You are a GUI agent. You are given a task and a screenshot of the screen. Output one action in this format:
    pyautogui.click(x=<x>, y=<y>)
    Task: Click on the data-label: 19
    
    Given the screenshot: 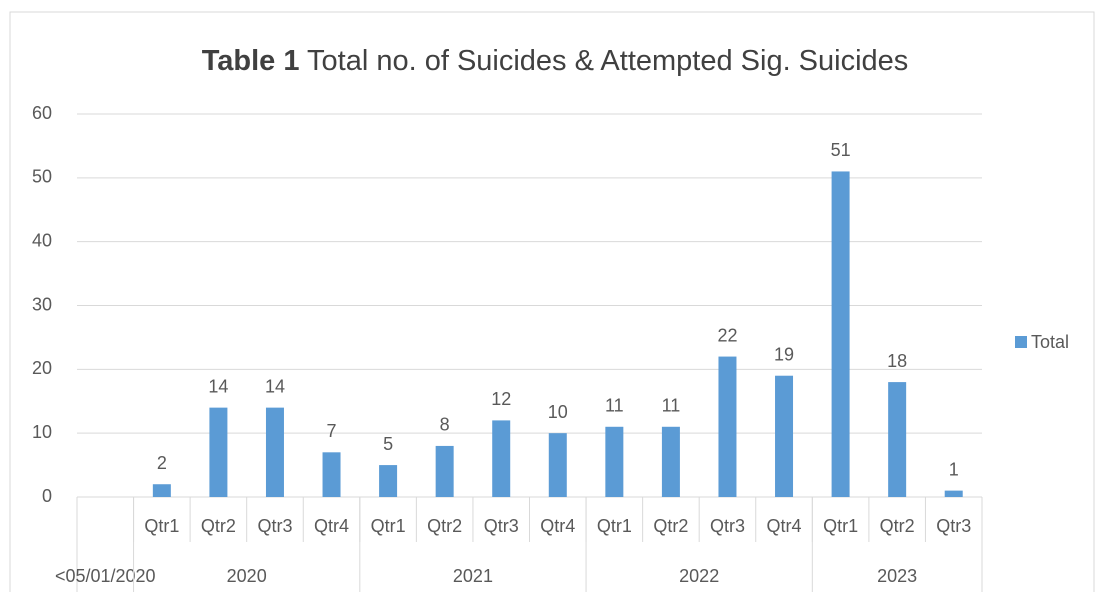 What is the action you would take?
    pyautogui.click(x=784, y=354)
    